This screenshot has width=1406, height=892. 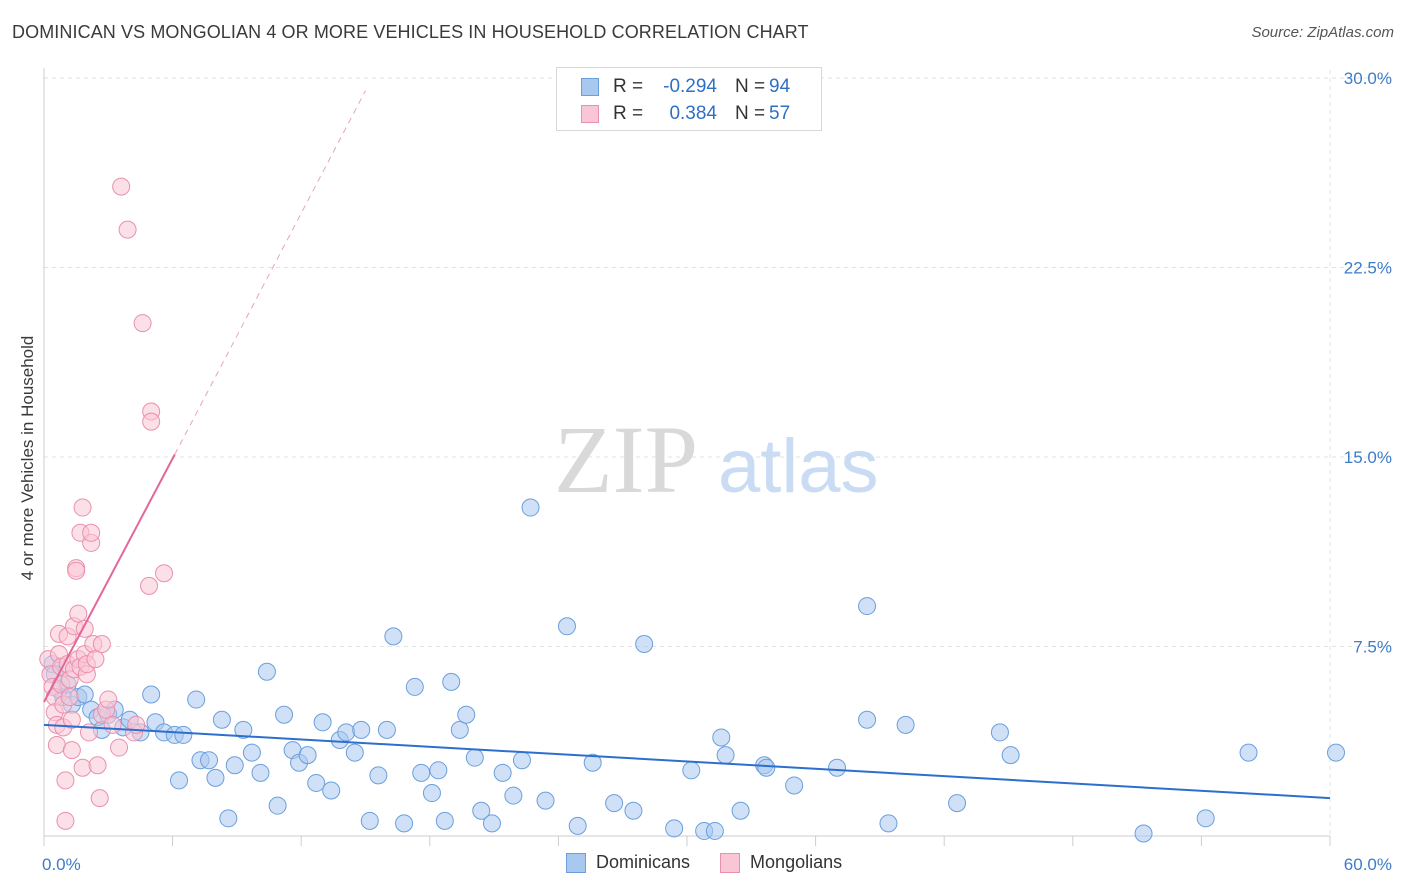 I want to click on watermark-zip: ZIP, so click(x=626, y=459).